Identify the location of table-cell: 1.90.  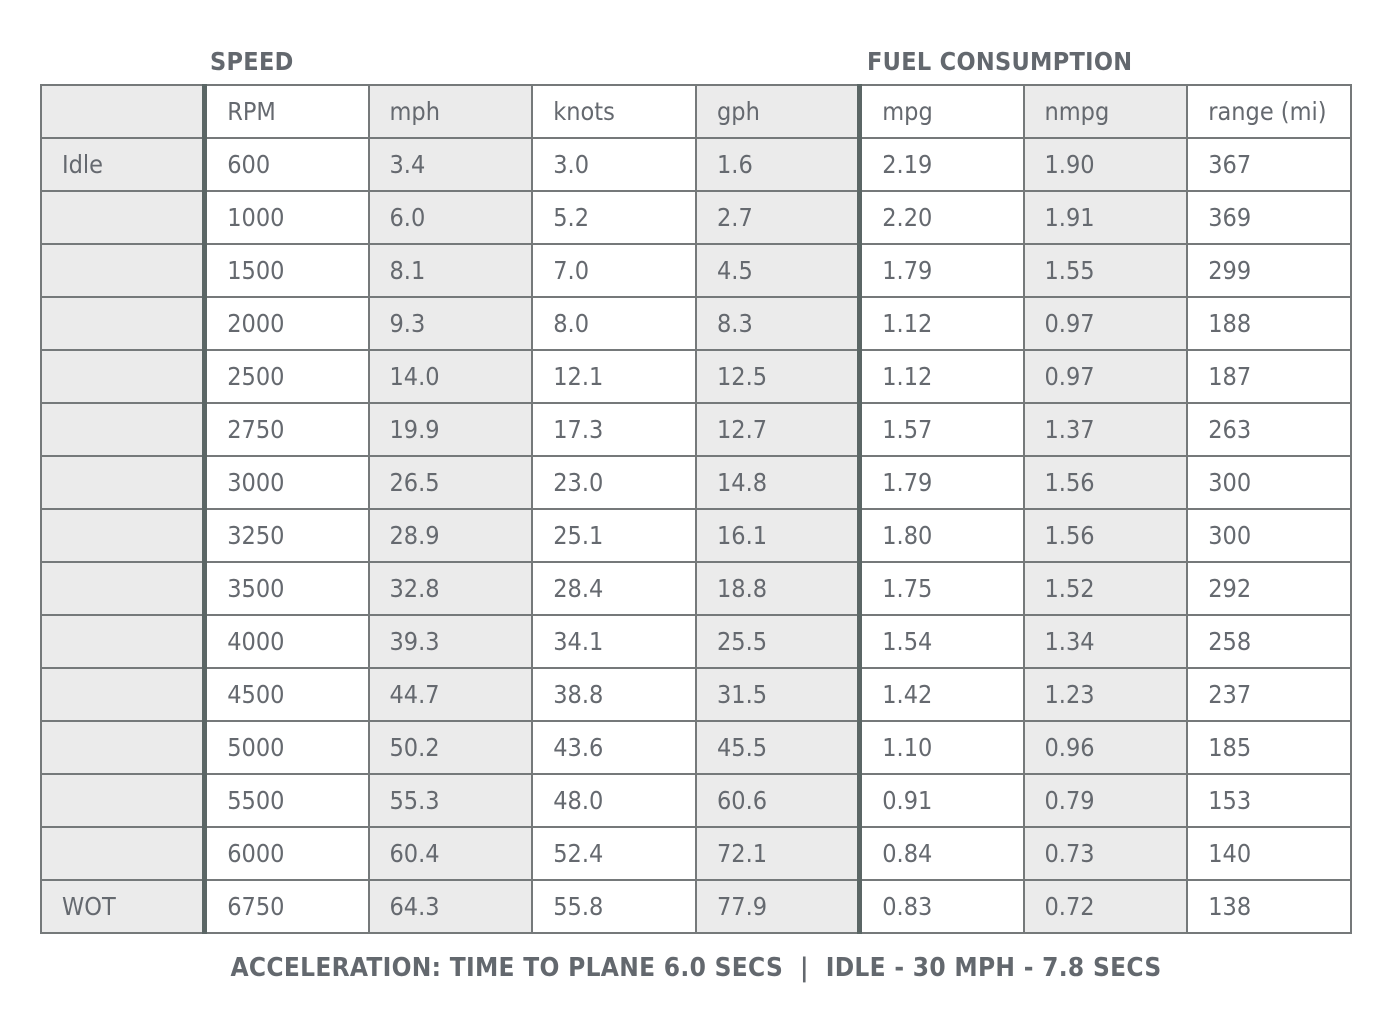
(1105, 164).